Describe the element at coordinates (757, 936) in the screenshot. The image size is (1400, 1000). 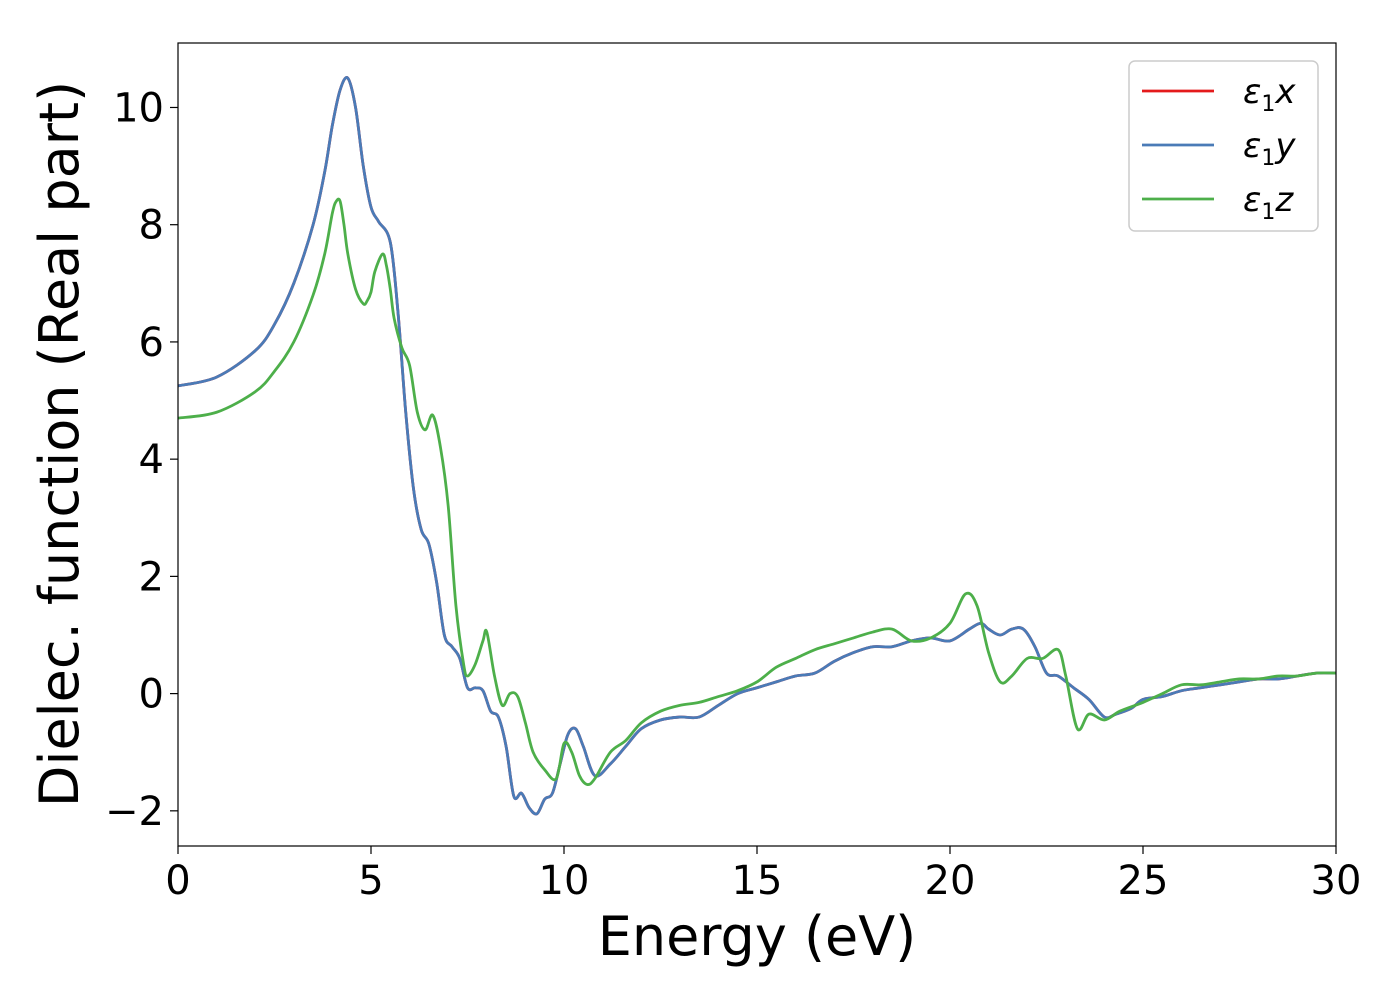
I see `x-axis-title: Energy (eV)` at that location.